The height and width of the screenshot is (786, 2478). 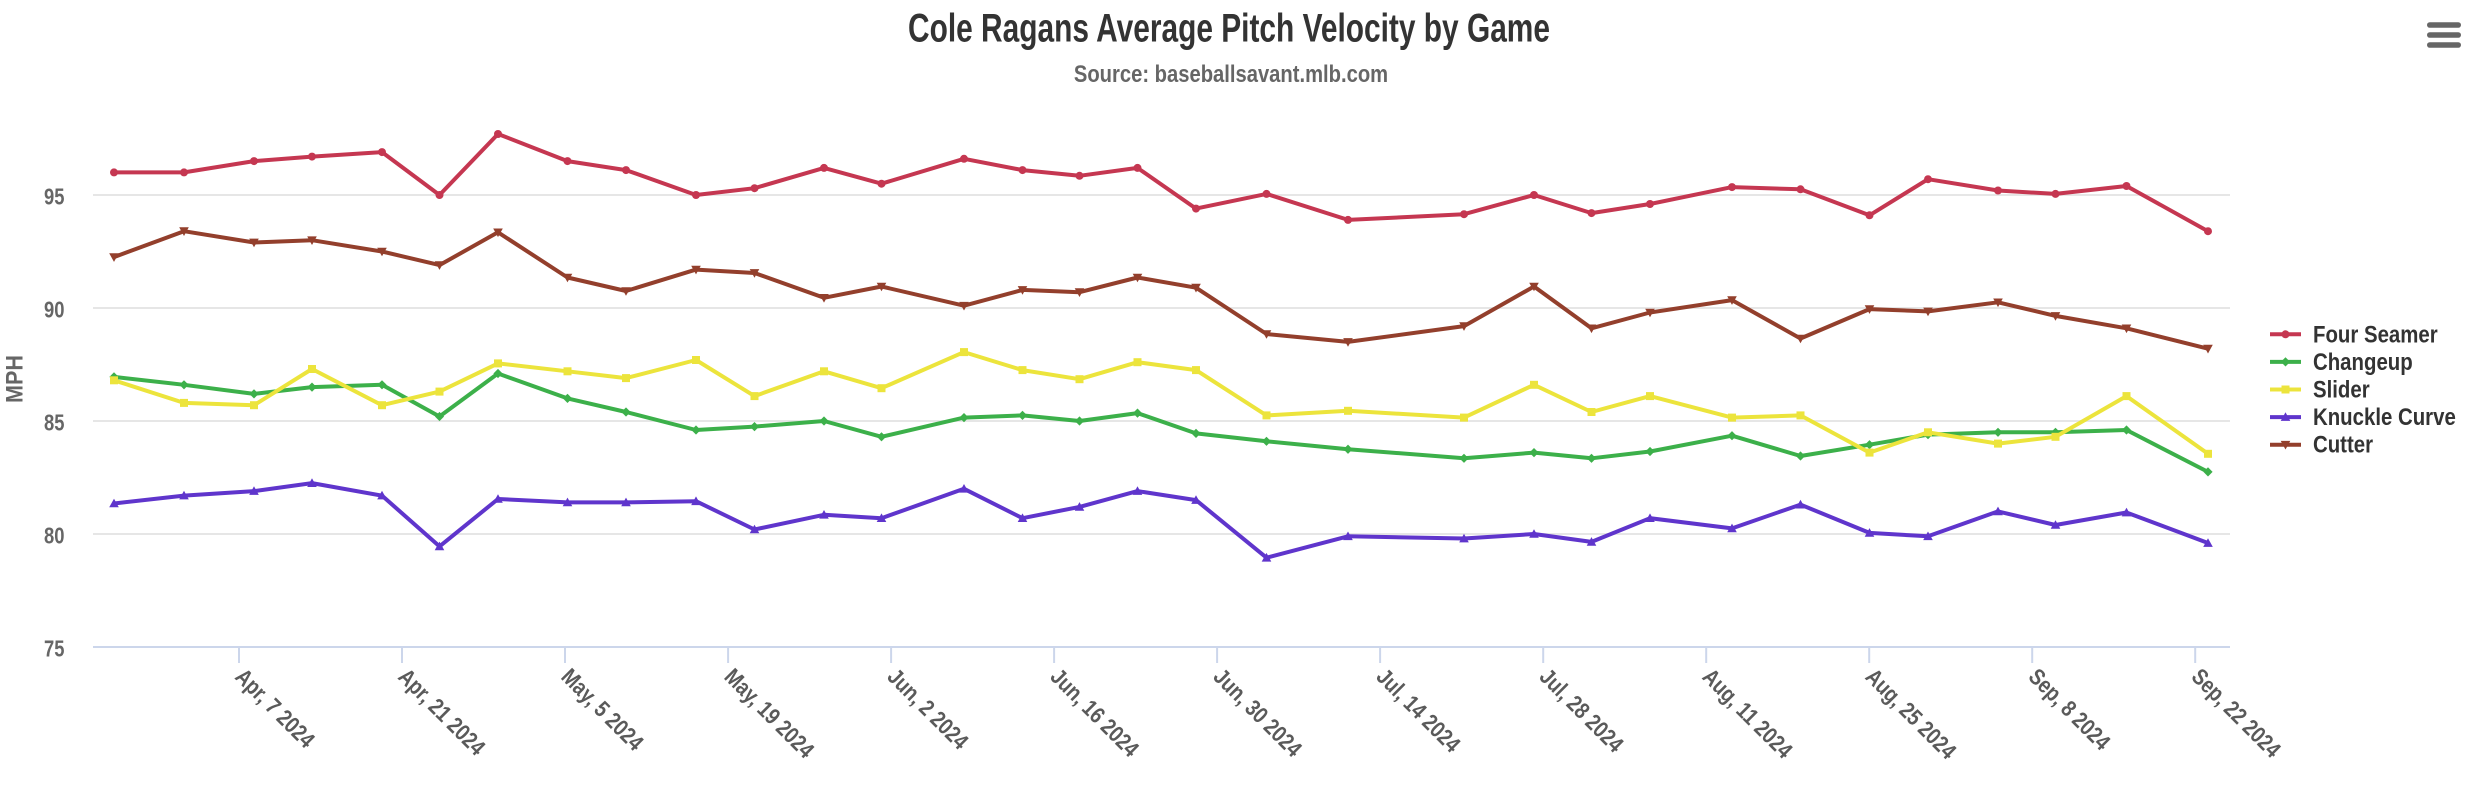 What do you see at coordinates (2375, 334) in the screenshot?
I see `svg-text: Four Seamer` at bounding box center [2375, 334].